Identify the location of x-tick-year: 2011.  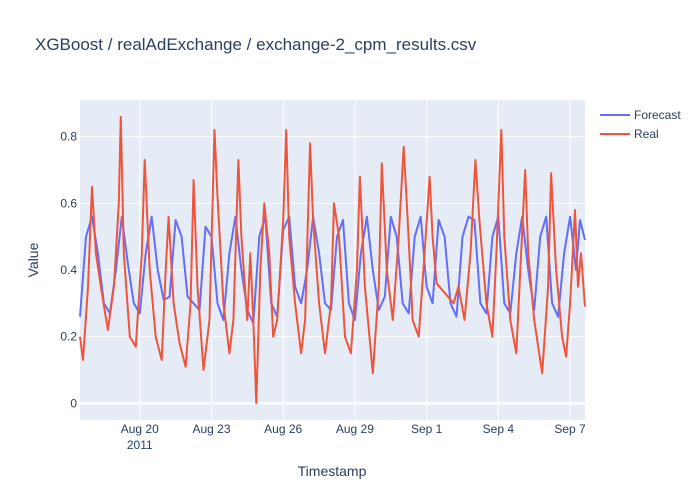
(140, 445).